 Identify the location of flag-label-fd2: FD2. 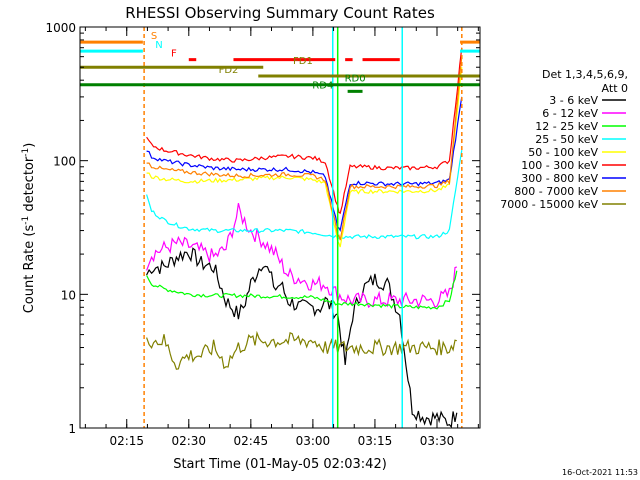
(229, 70).